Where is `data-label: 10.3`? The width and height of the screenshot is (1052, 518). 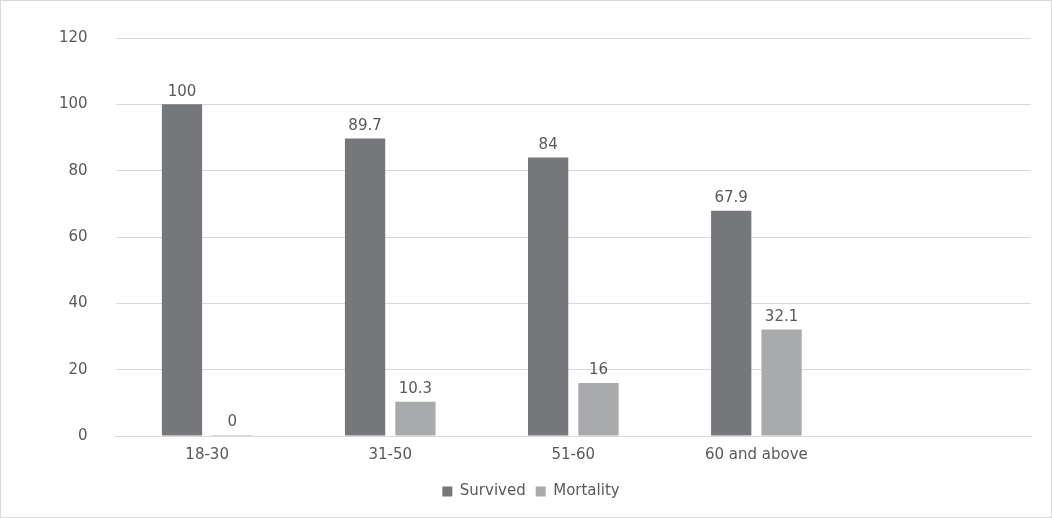 data-label: 10.3 is located at coordinates (415, 388).